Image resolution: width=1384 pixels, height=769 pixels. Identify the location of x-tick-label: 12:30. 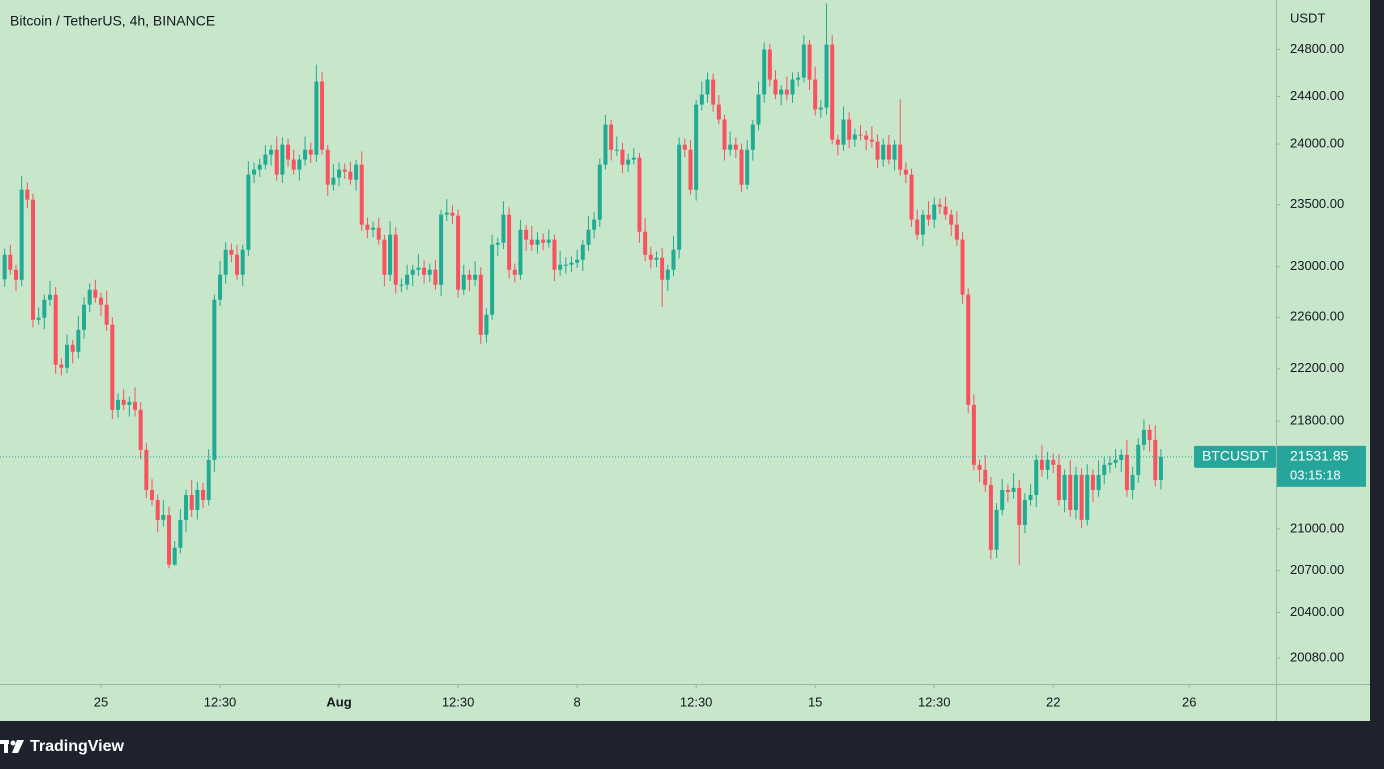
(934, 701).